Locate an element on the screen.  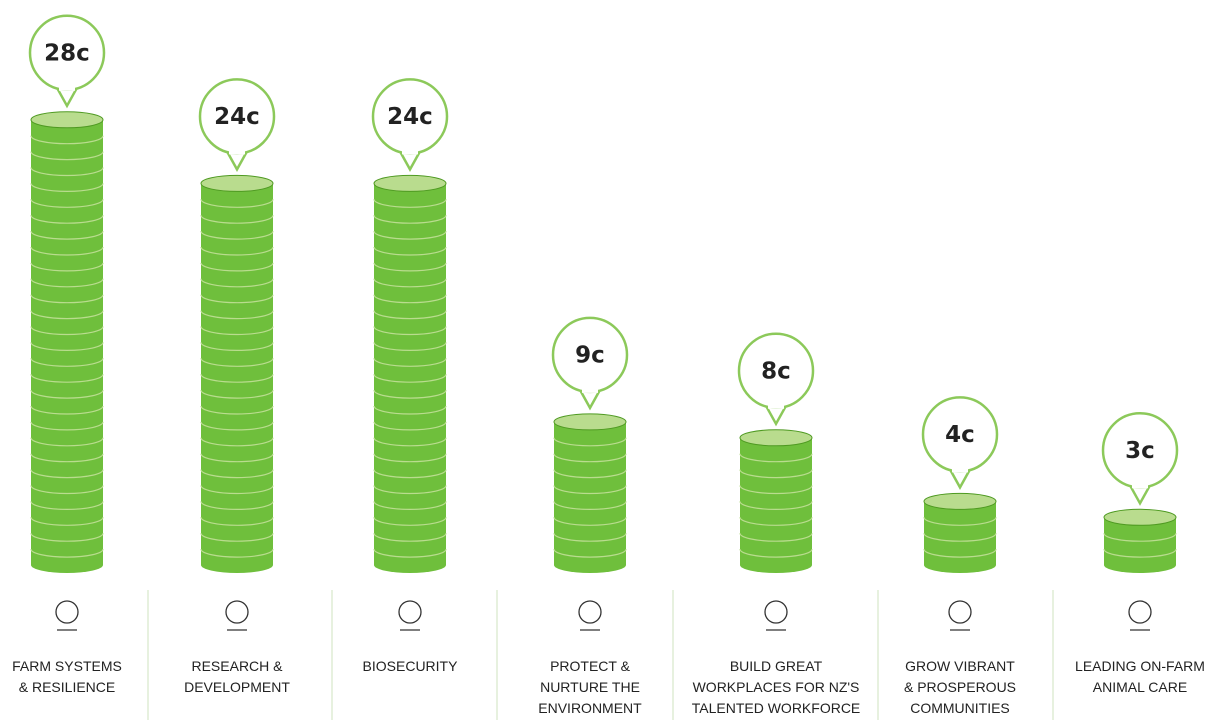
value-label: 28c is located at coordinates (67, 53).